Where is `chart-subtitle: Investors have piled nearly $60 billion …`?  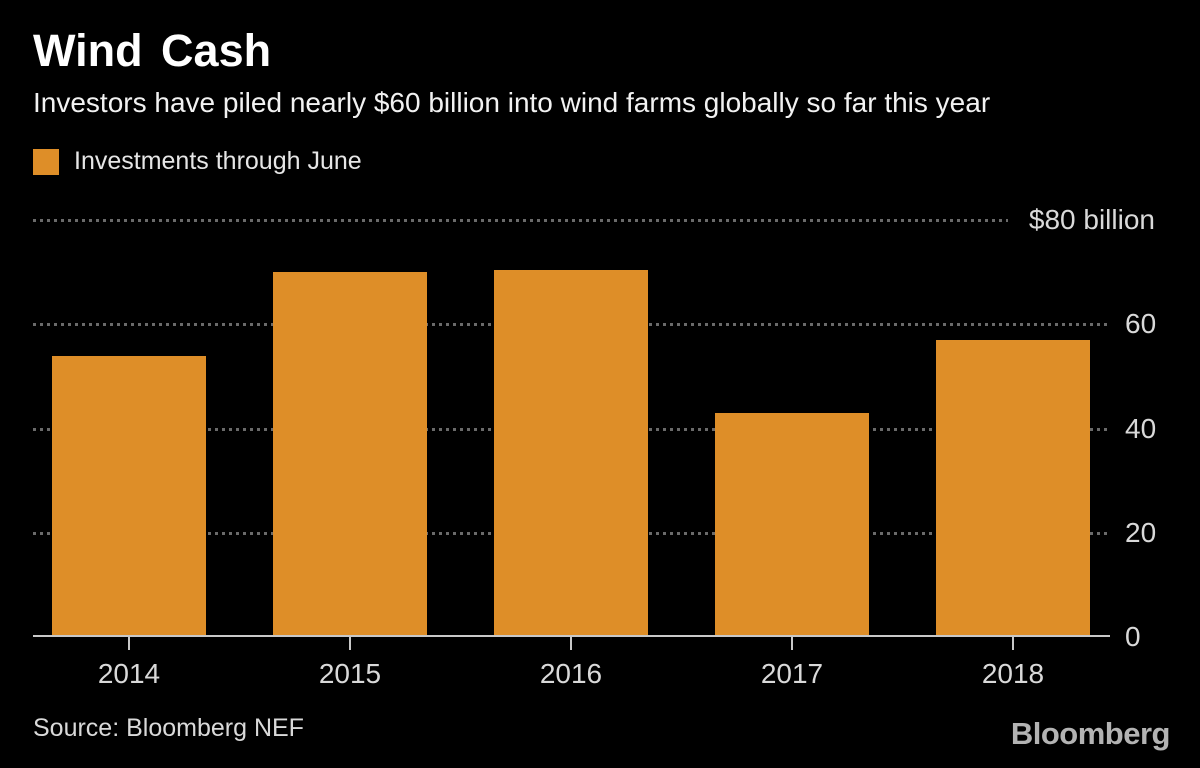 chart-subtitle: Investors have piled nearly $60 billion … is located at coordinates (512, 102).